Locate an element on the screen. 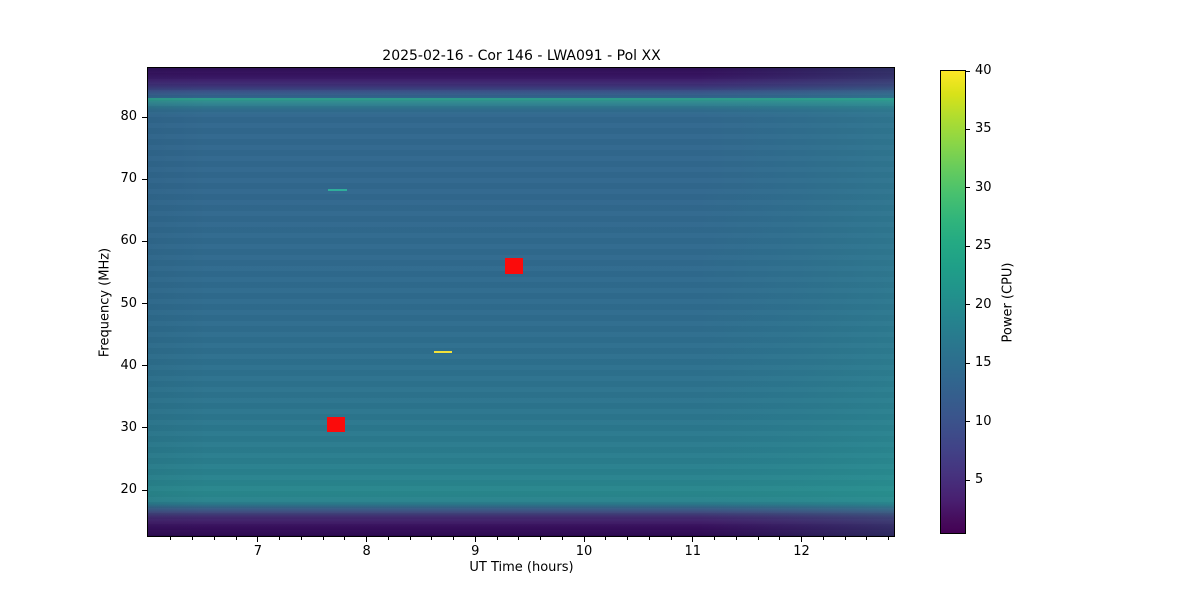  y-tick-label: 40 is located at coordinates (128, 365).